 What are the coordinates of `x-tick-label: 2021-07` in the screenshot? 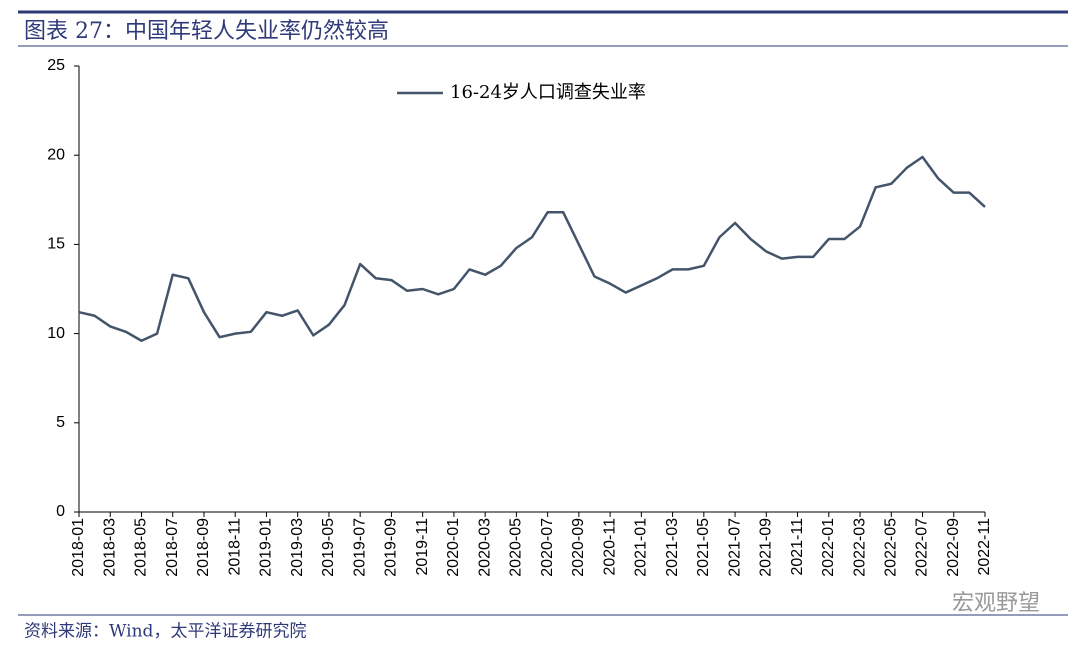 It's located at (734, 547).